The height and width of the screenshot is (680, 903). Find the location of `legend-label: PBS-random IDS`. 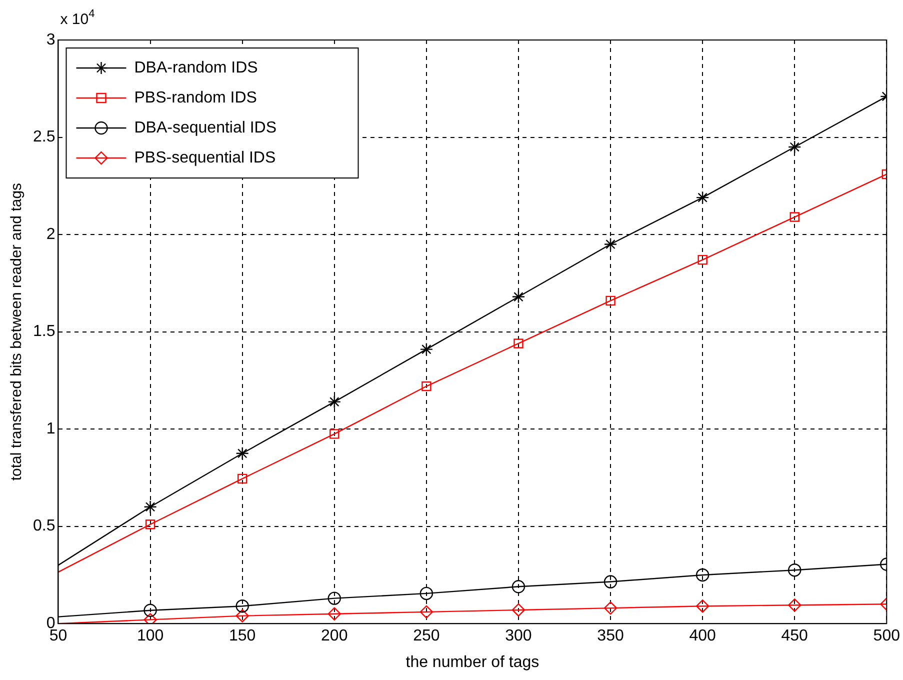

legend-label: PBS-random IDS is located at coordinates (195, 97).